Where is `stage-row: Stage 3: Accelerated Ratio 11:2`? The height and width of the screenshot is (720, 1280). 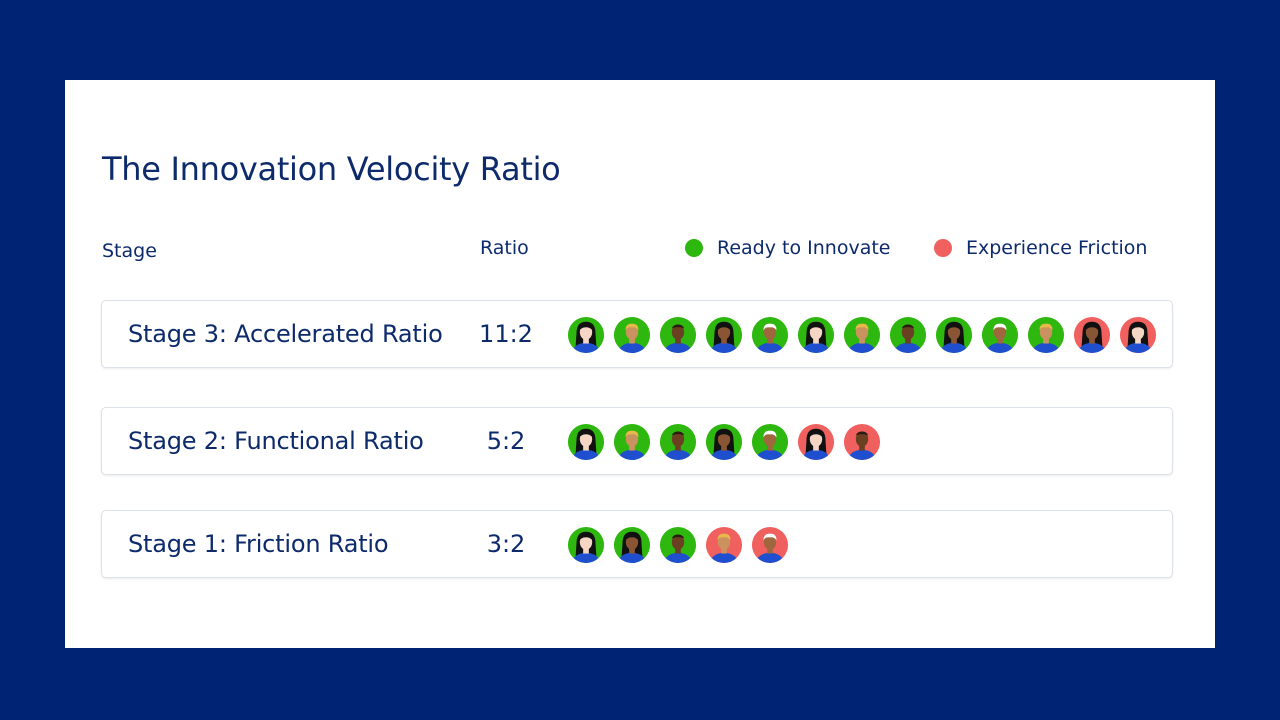 stage-row: Stage 3: Accelerated Ratio 11:2 is located at coordinates (637, 334).